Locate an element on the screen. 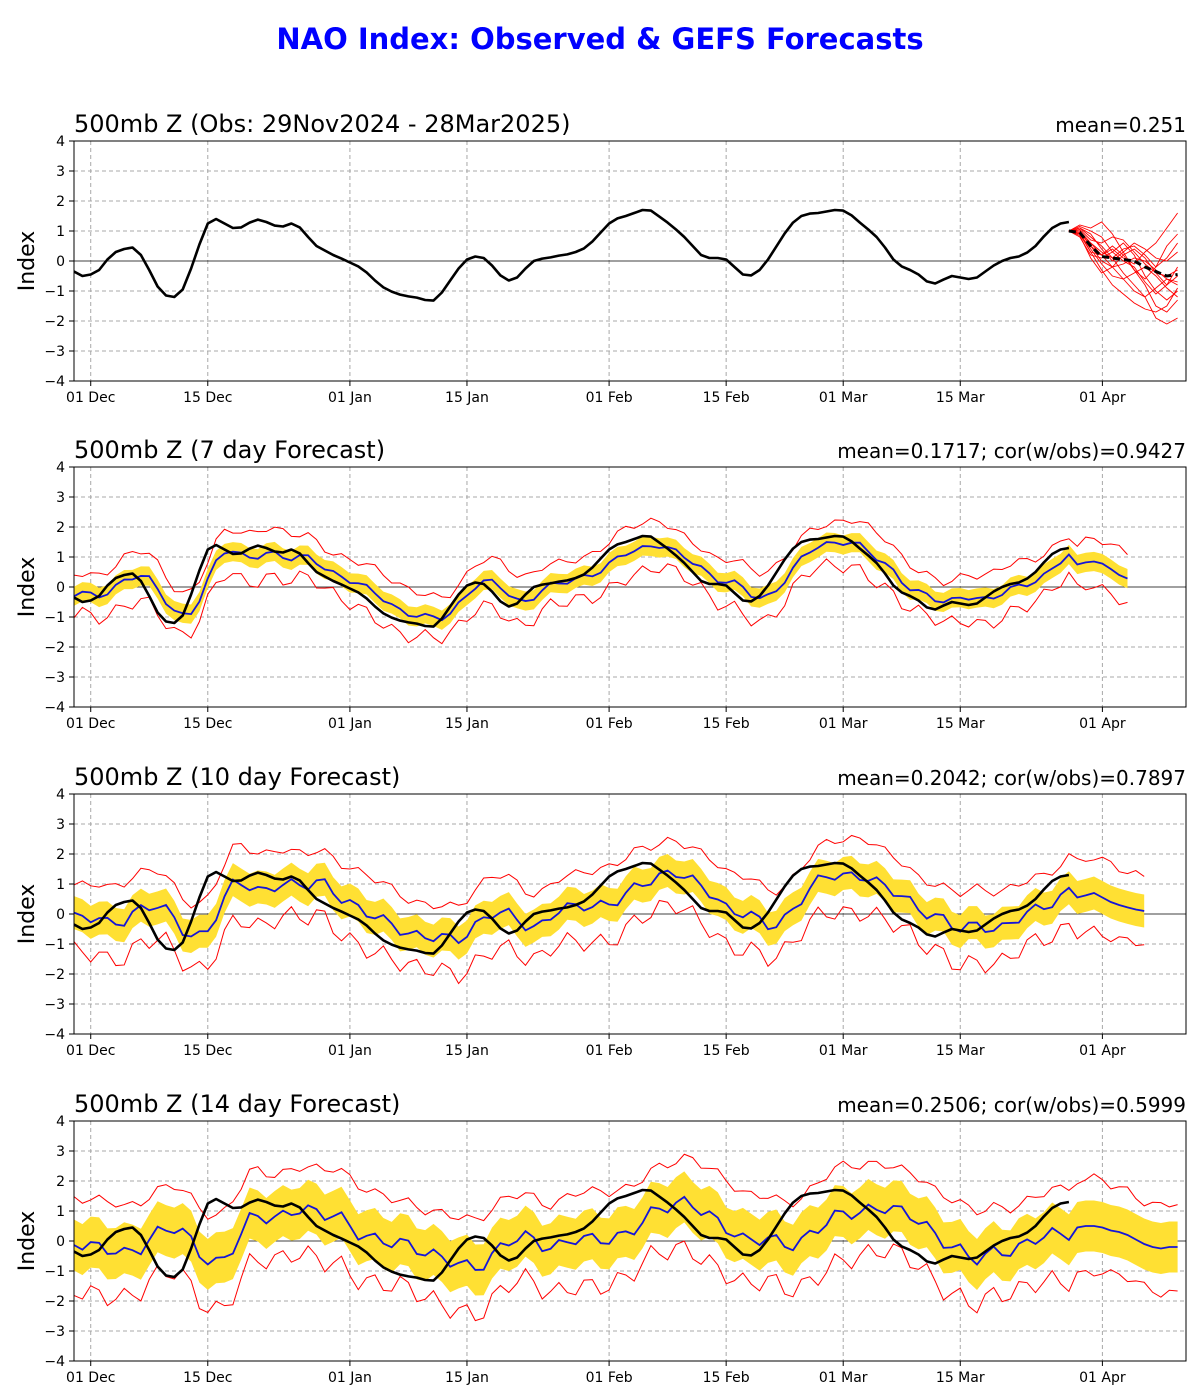 This screenshot has width=1200, height=1400. panel-stats: mean=0.251 is located at coordinates (1120, 125).